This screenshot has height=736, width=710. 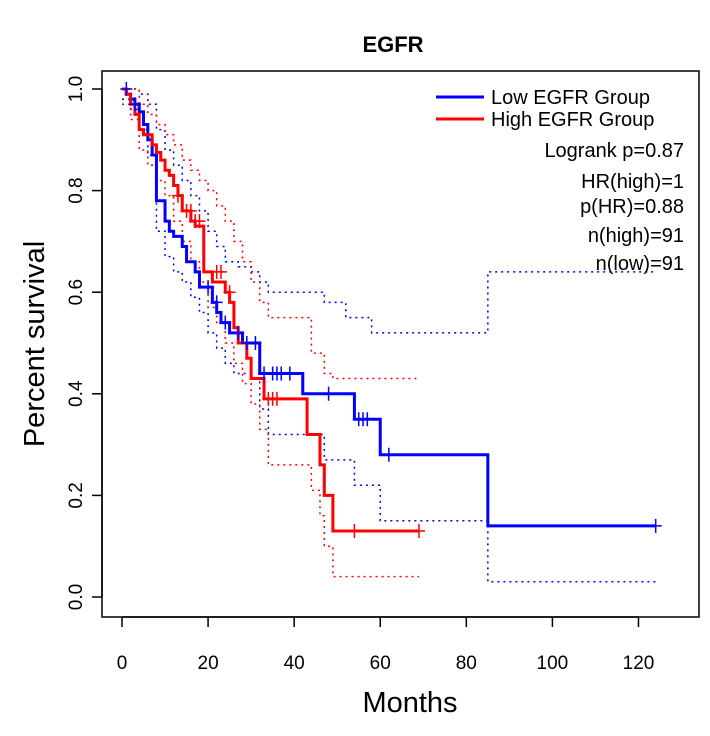 What do you see at coordinates (208, 663) in the screenshot?
I see `x-tick-label: 20` at bounding box center [208, 663].